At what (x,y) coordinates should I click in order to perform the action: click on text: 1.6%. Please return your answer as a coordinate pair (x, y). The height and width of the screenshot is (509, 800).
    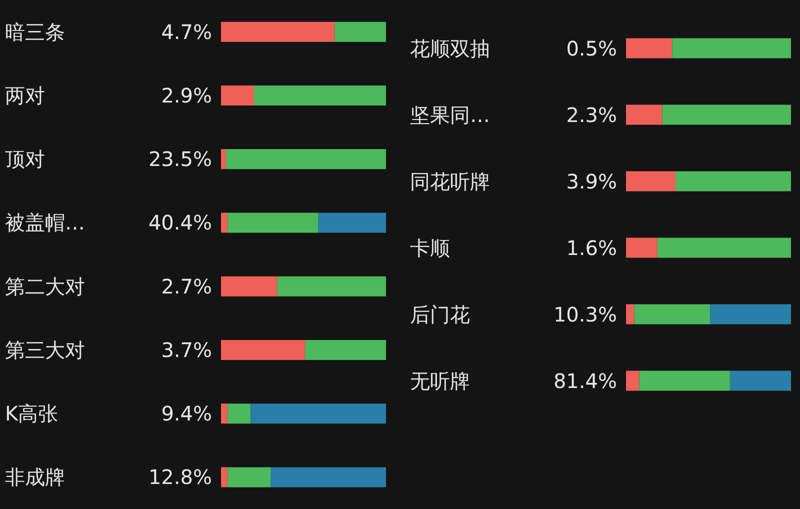
    Looking at the image, I should click on (591, 248).